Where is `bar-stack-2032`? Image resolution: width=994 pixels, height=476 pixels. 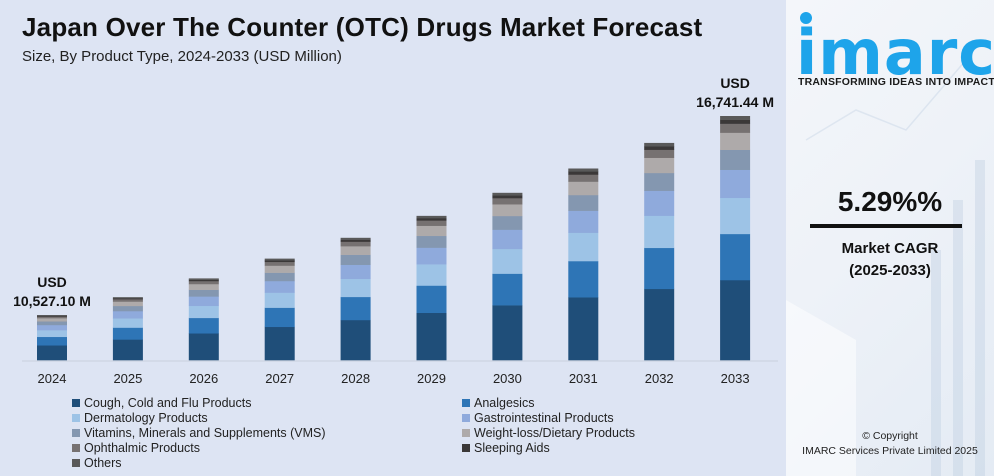
bar-stack-2032 is located at coordinates (659, 251).